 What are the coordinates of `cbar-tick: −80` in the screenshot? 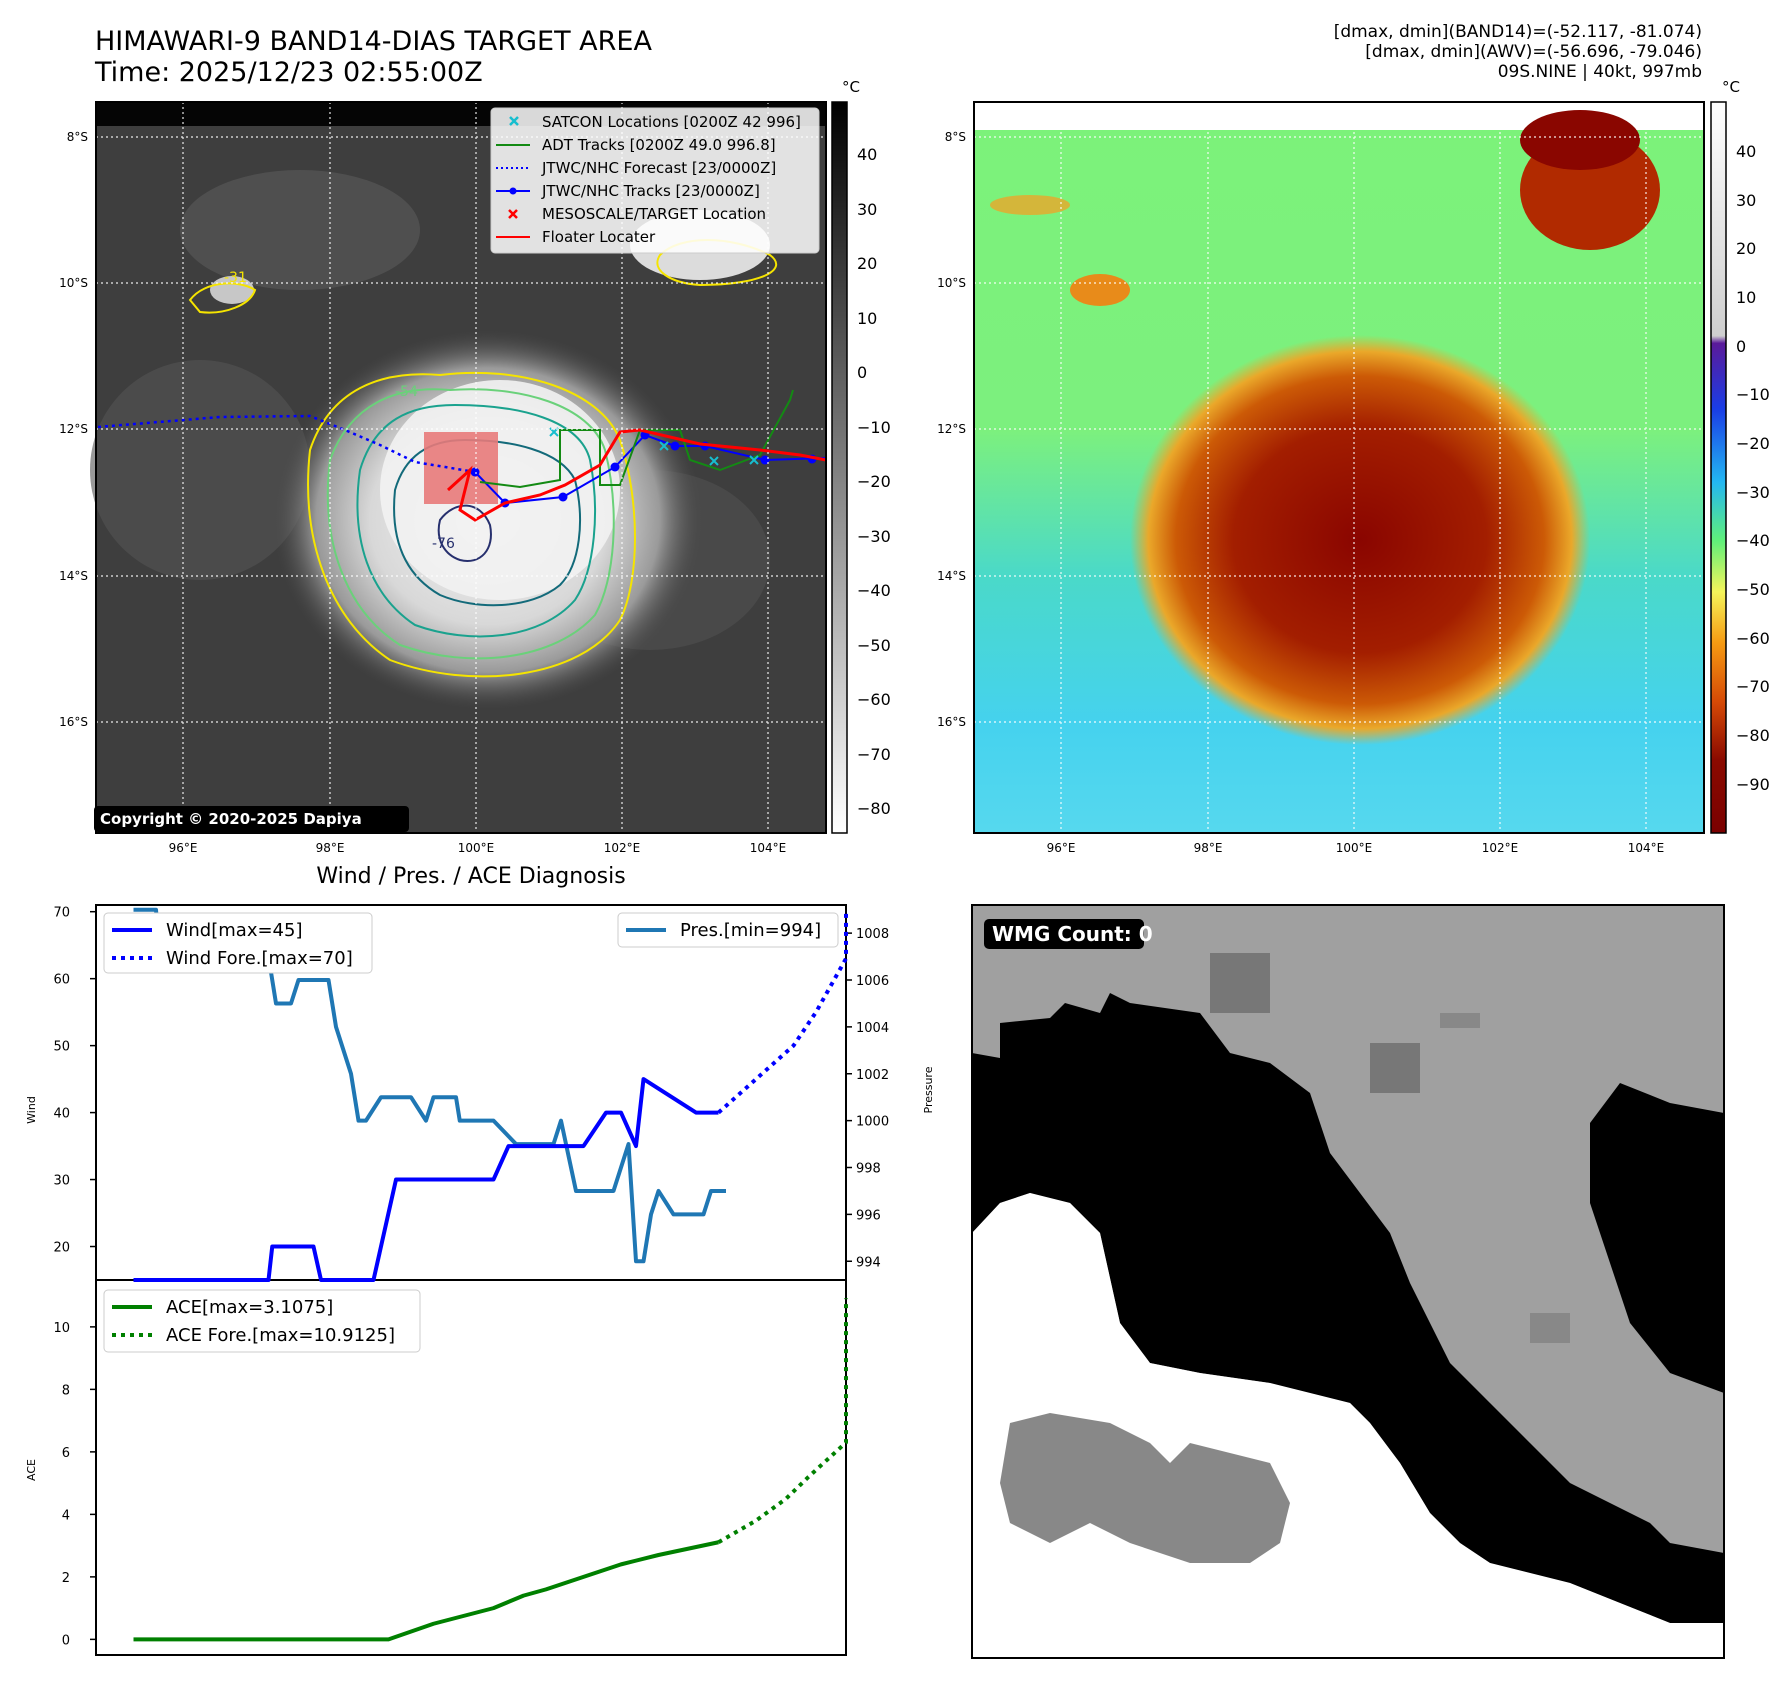 It's located at (1753, 735).